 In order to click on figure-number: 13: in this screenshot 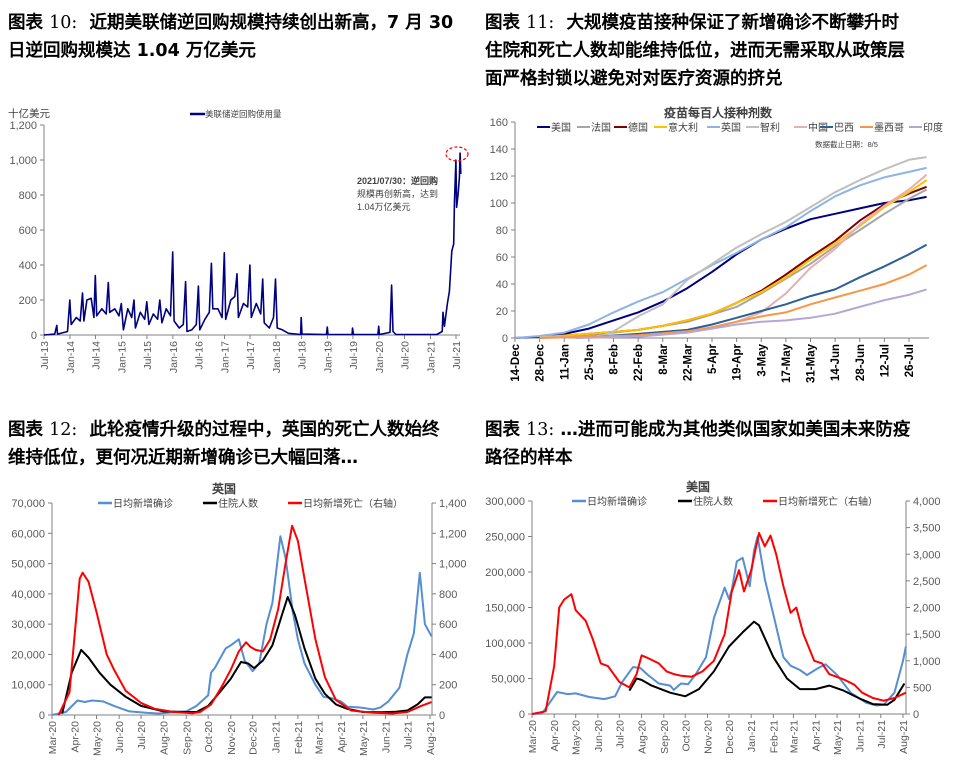, I will do `click(540, 430)`.